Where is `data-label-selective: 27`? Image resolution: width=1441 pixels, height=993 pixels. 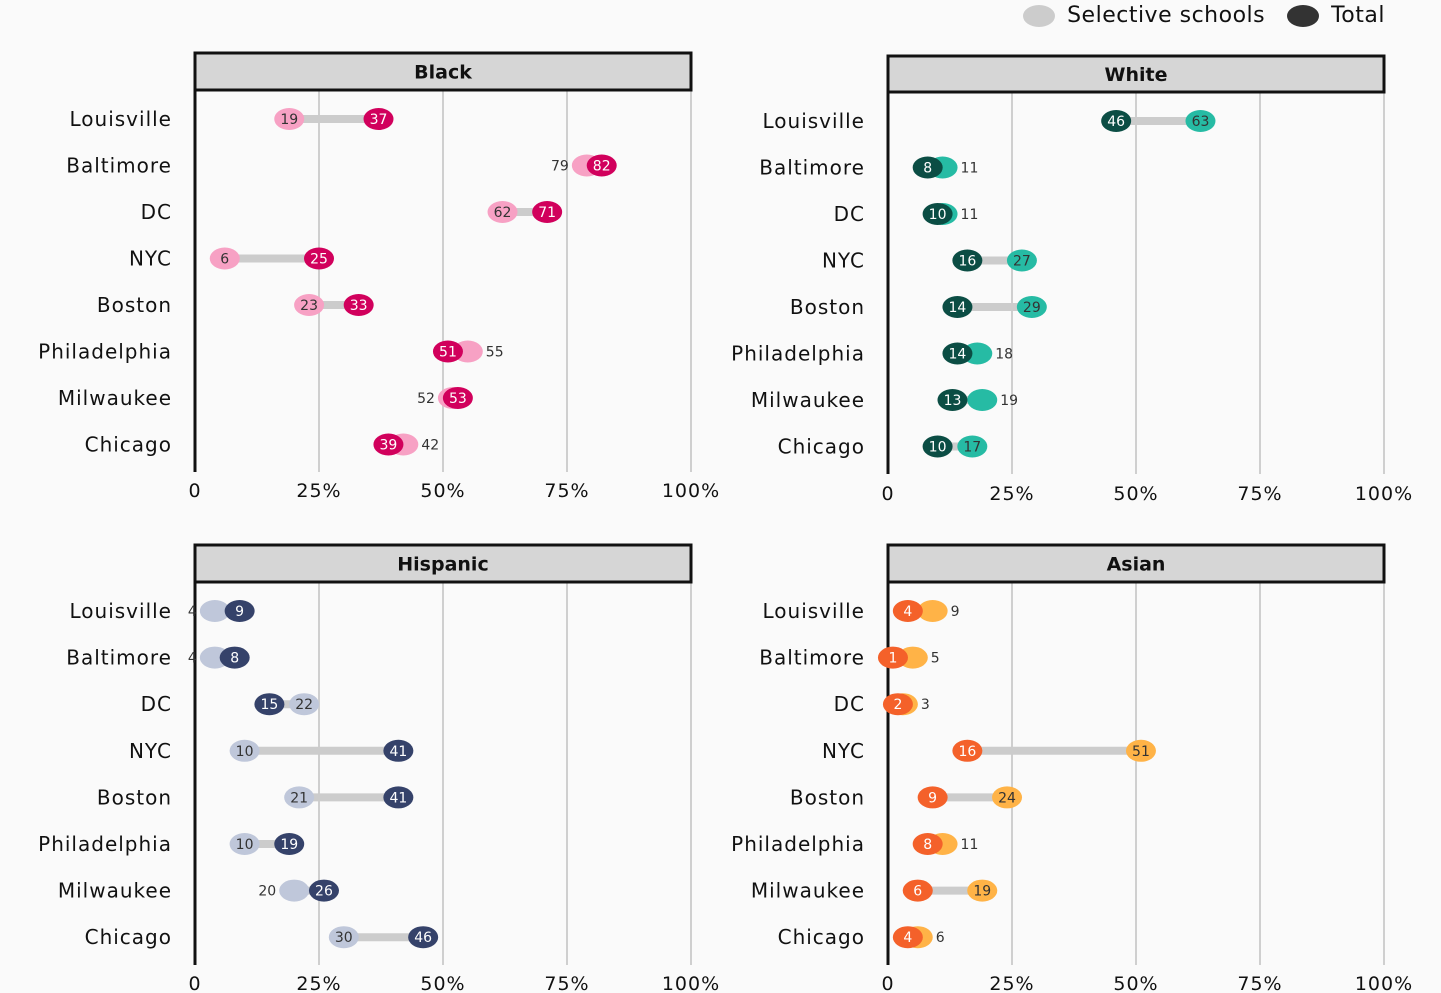
data-label-selective: 27 is located at coordinates (1022, 262).